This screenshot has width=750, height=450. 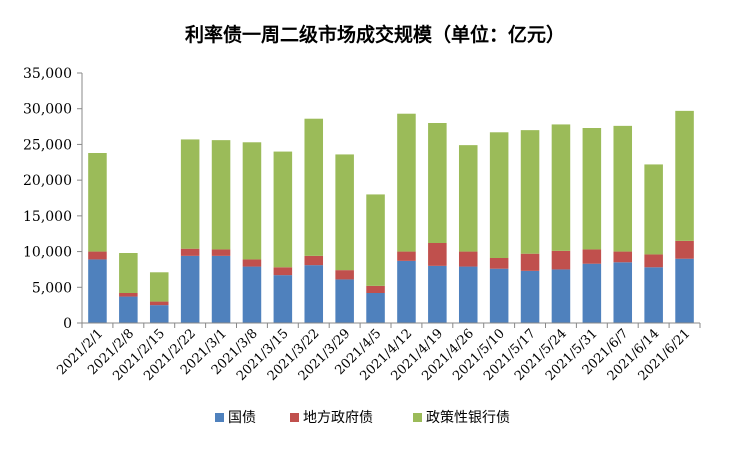 I want to click on y-tick-label: 30,000, so click(x=47, y=110).